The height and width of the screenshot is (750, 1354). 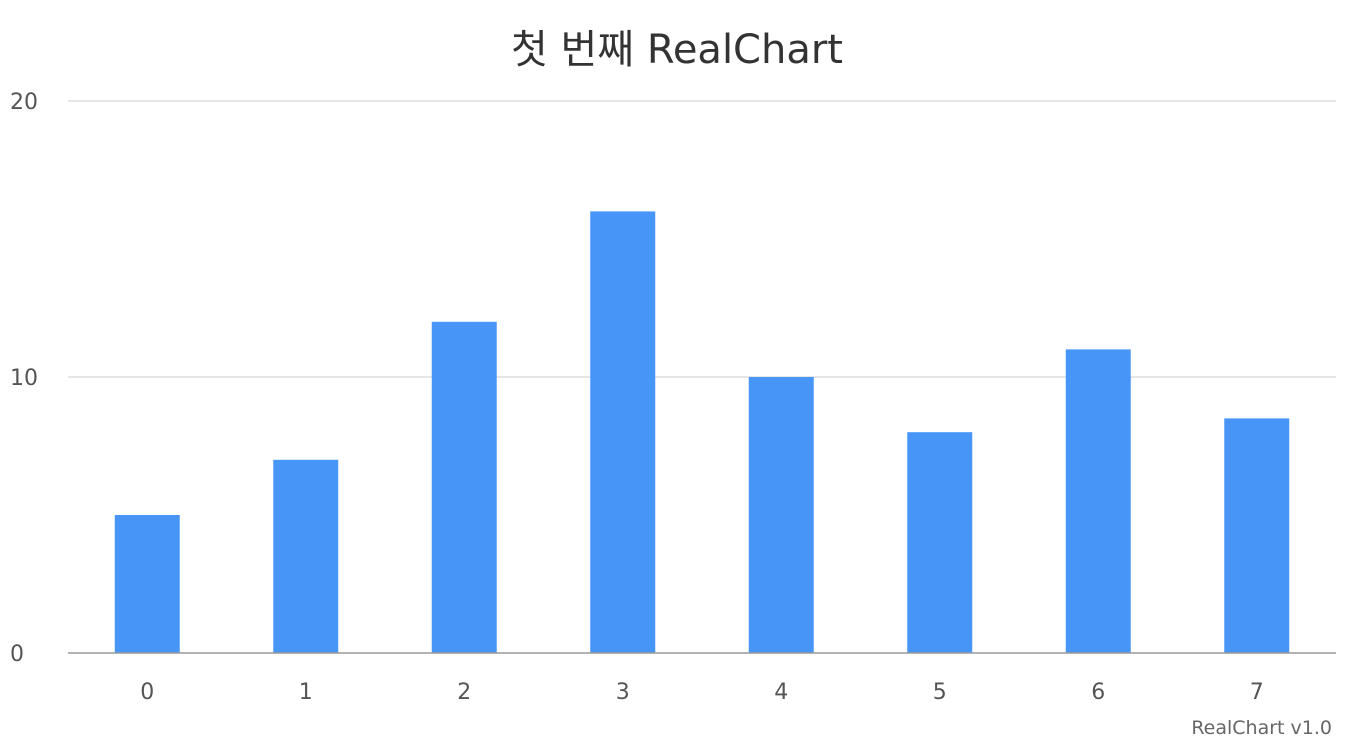 What do you see at coordinates (623, 692) in the screenshot?
I see `x-tick-label: 3` at bounding box center [623, 692].